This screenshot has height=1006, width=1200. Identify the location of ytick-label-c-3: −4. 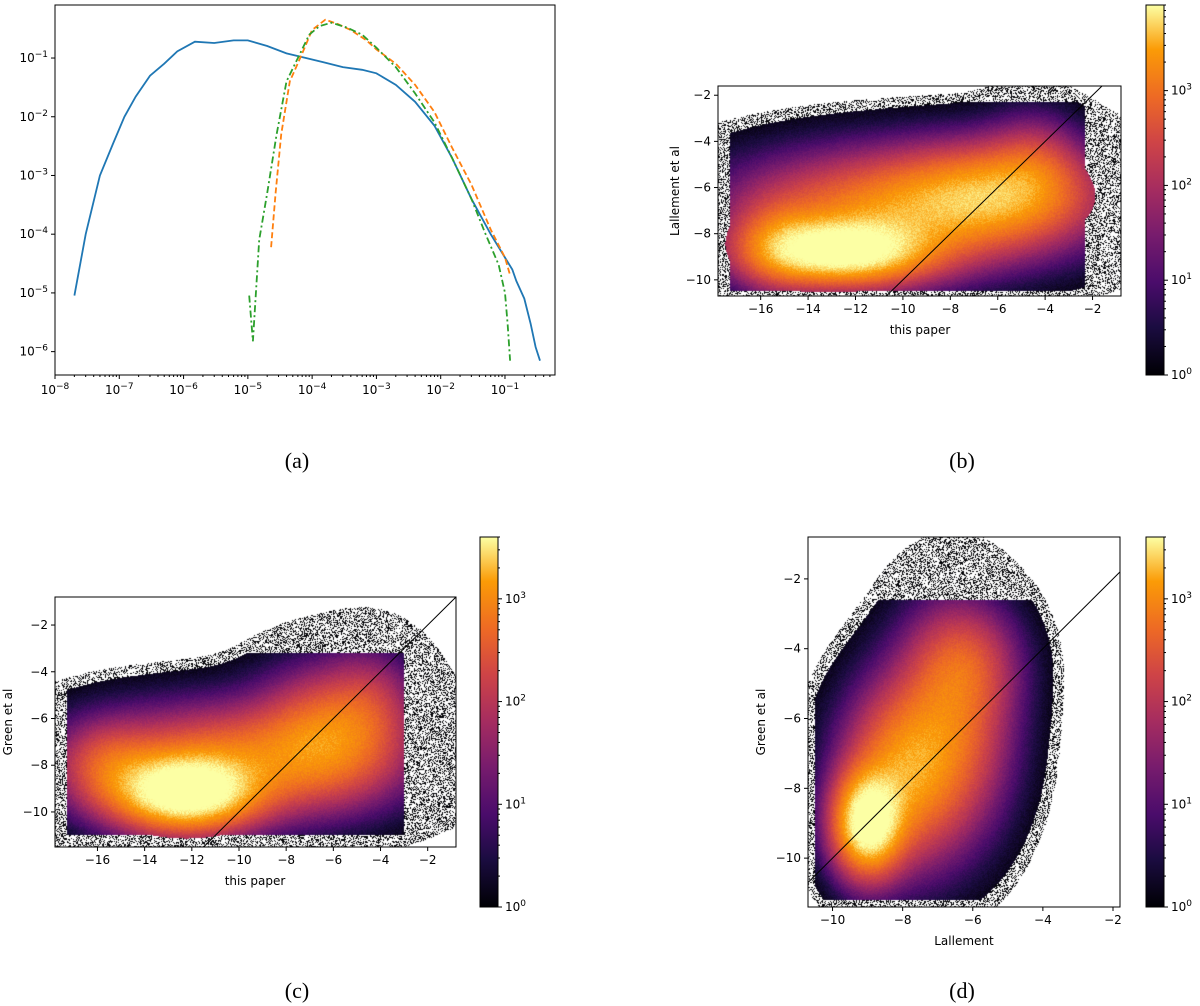
(39, 672).